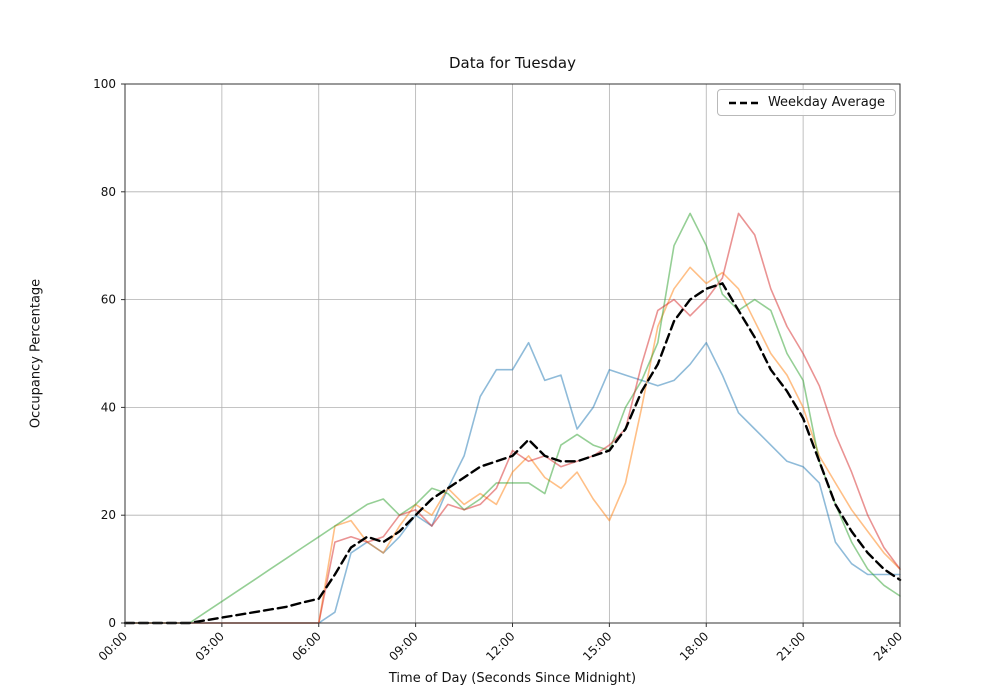 The height and width of the screenshot is (700, 1000). I want to click on x-tick-label: 03:00, so click(210, 646).